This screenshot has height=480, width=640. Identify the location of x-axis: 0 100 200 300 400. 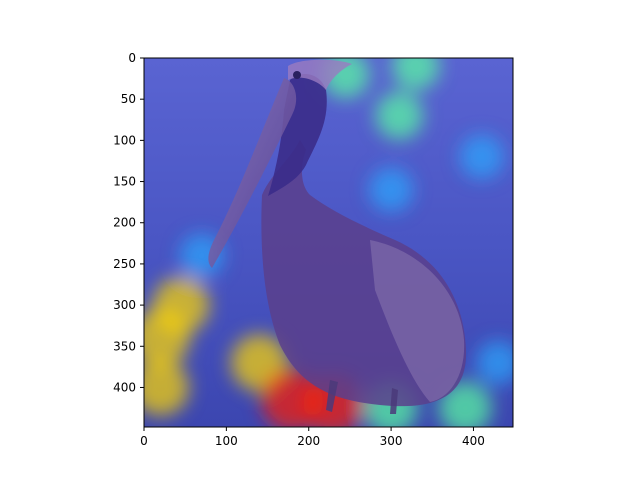
(312, 437).